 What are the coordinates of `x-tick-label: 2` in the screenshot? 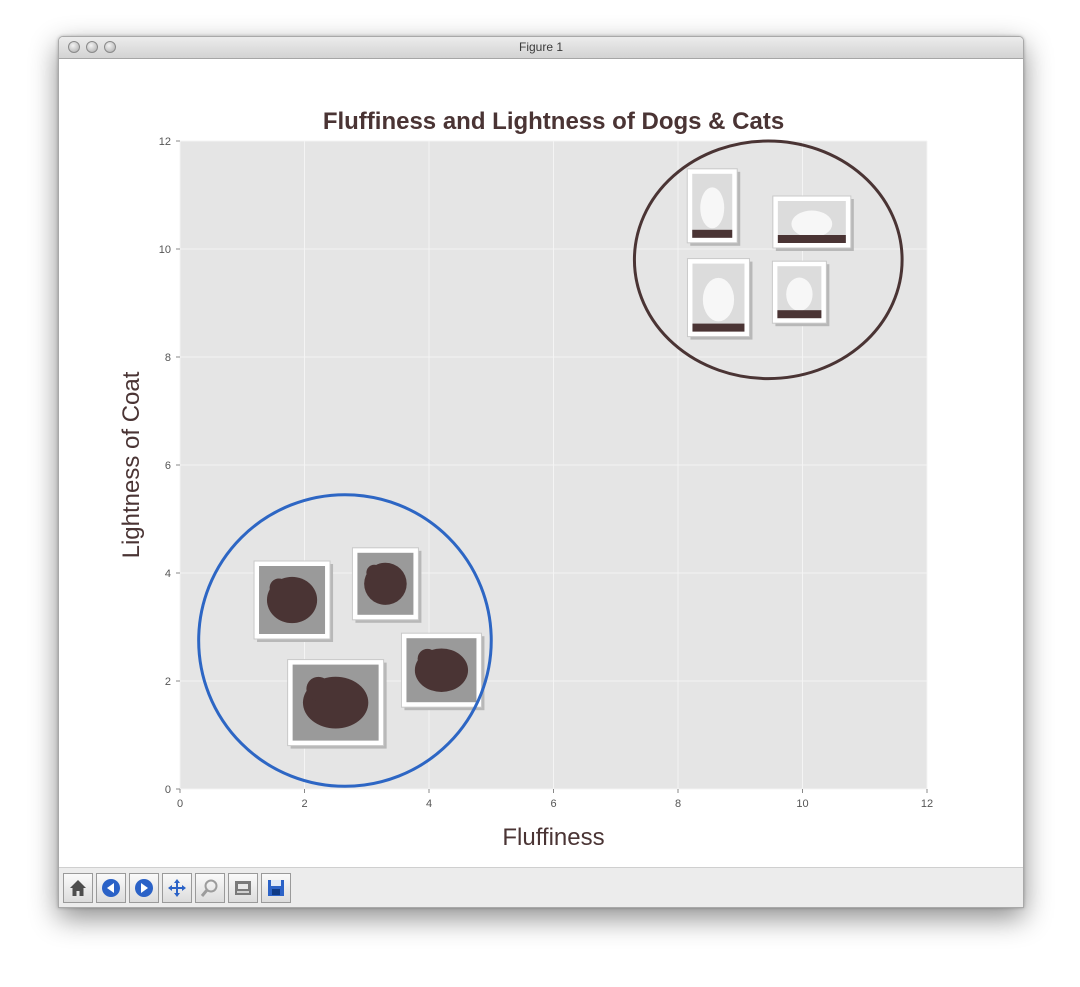 It's located at (304, 804).